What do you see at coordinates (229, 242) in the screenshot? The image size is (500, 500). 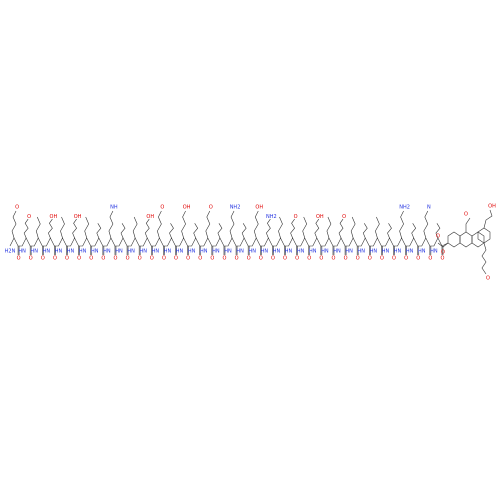 I see `backbone` at bounding box center [229, 242].